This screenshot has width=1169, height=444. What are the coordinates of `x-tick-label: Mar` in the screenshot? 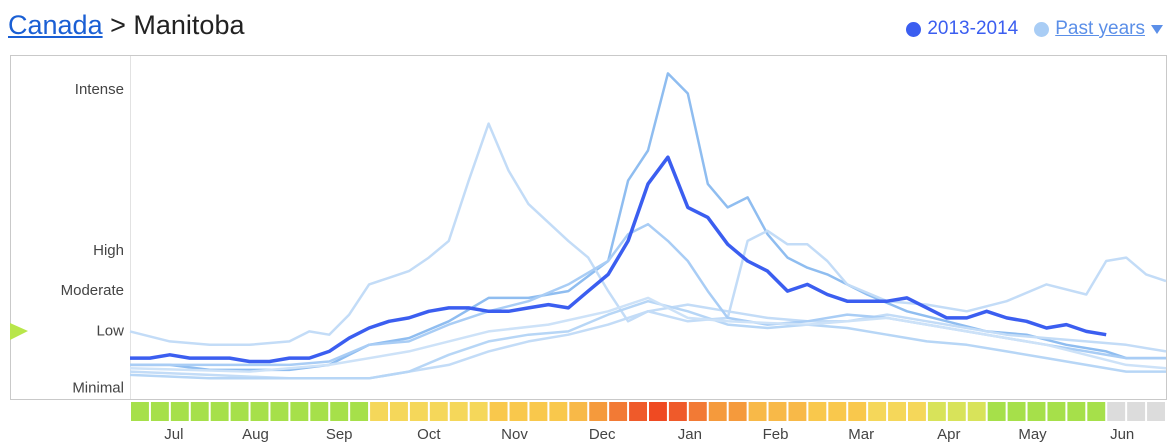 It's located at (861, 434).